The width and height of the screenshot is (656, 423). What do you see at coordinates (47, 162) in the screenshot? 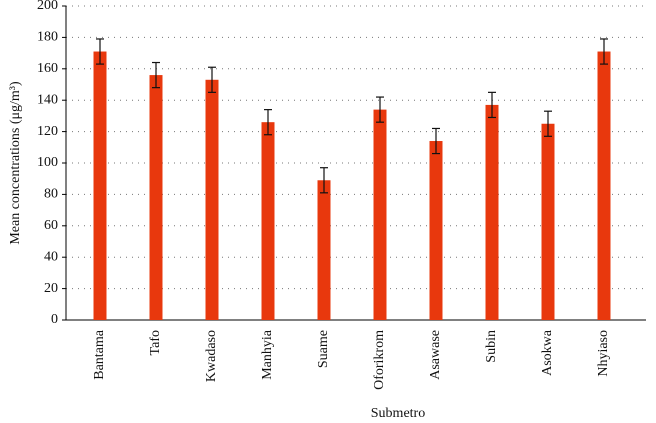
I see `y-tick-label: 100` at bounding box center [47, 162].